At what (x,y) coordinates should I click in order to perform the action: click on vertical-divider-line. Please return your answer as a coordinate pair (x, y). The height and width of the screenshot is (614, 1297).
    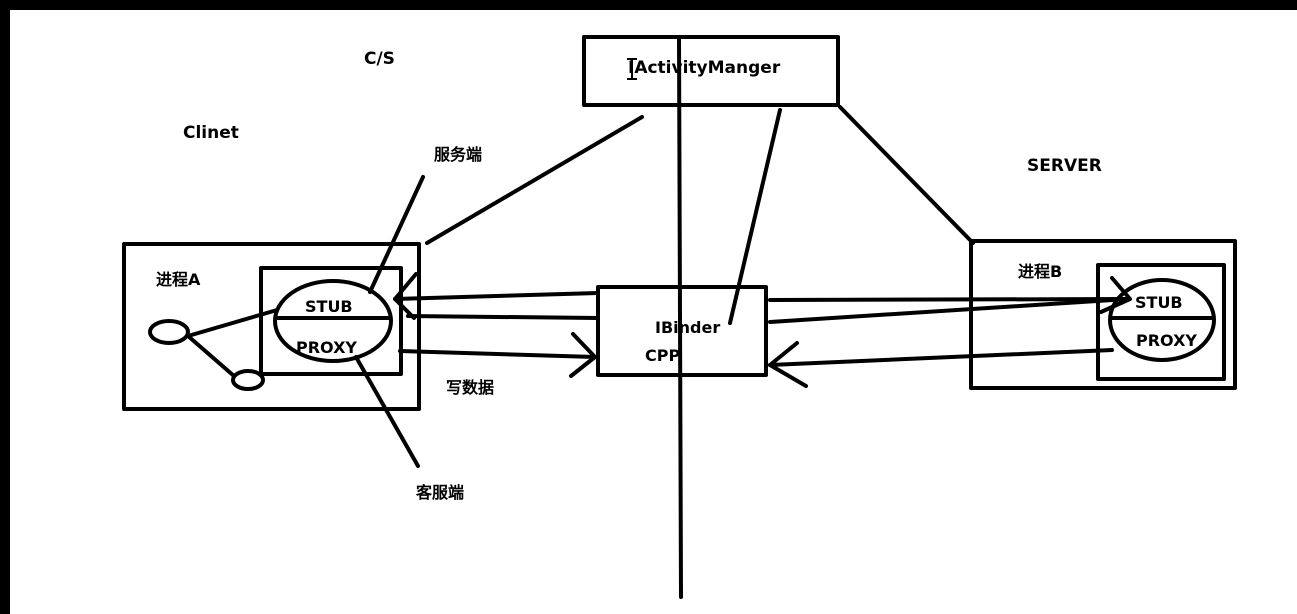
    Looking at the image, I should click on (680, 317).